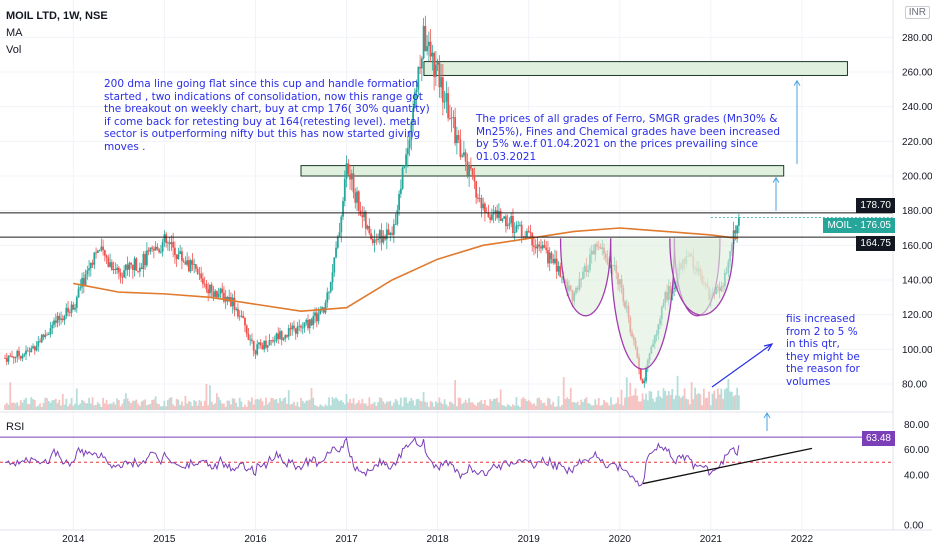 The width and height of the screenshot is (932, 550). What do you see at coordinates (406, 270) in the screenshot?
I see `ma200-line` at bounding box center [406, 270].